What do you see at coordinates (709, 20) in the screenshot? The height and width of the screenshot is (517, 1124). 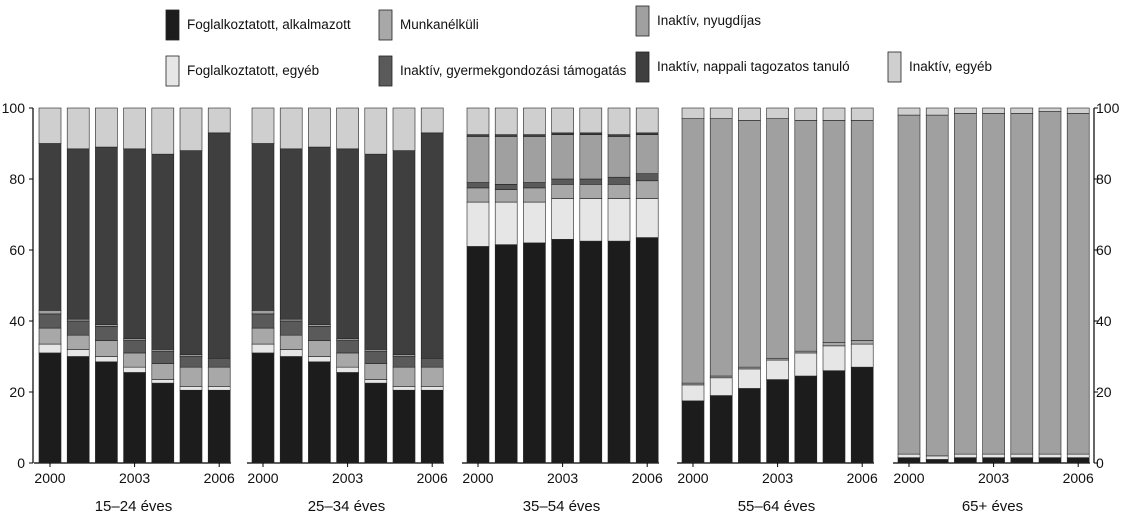 I see `legend-label: Inaktív, nyugdíjas` at bounding box center [709, 20].